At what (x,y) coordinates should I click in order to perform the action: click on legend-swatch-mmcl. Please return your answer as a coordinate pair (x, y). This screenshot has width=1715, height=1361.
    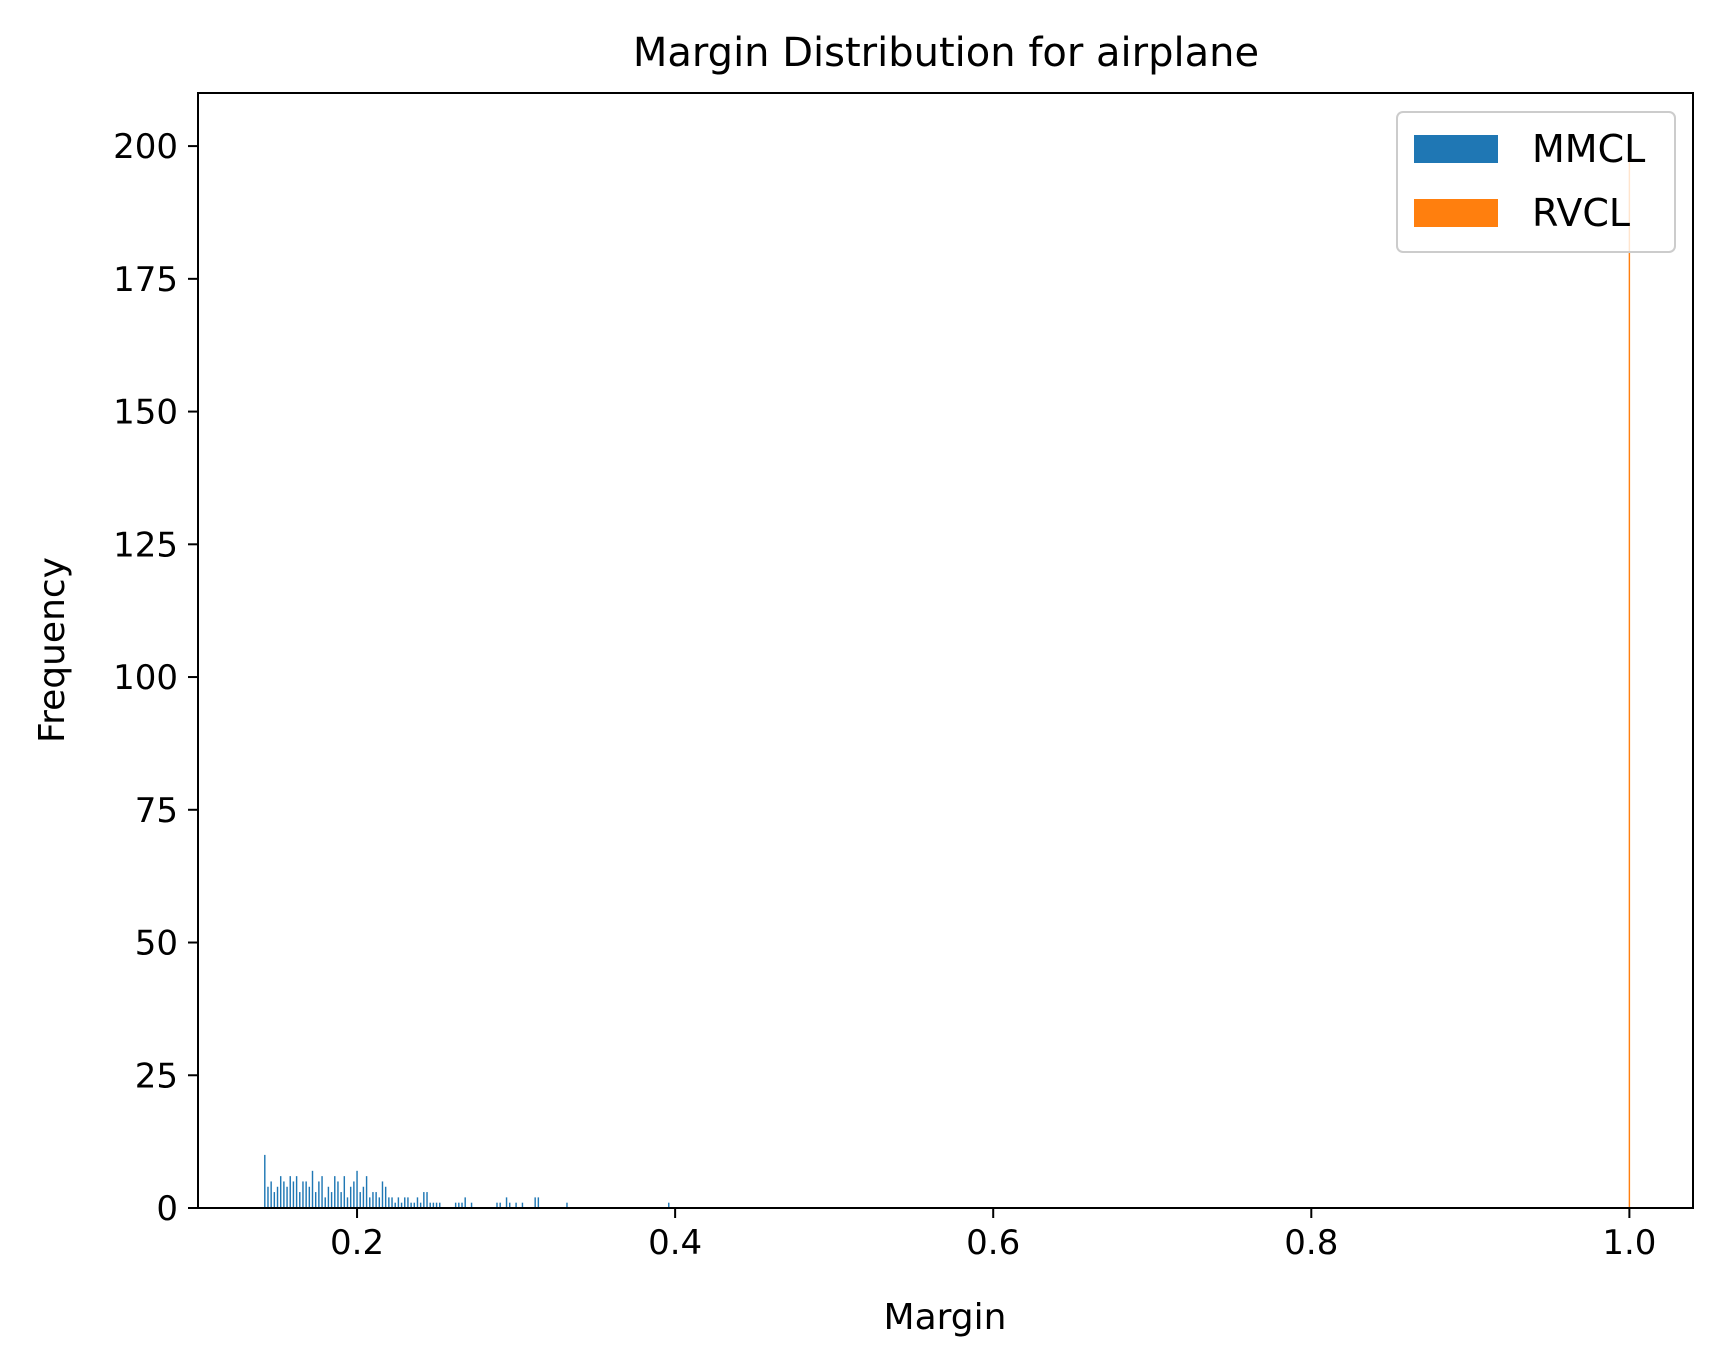
    Looking at the image, I should click on (1456, 149).